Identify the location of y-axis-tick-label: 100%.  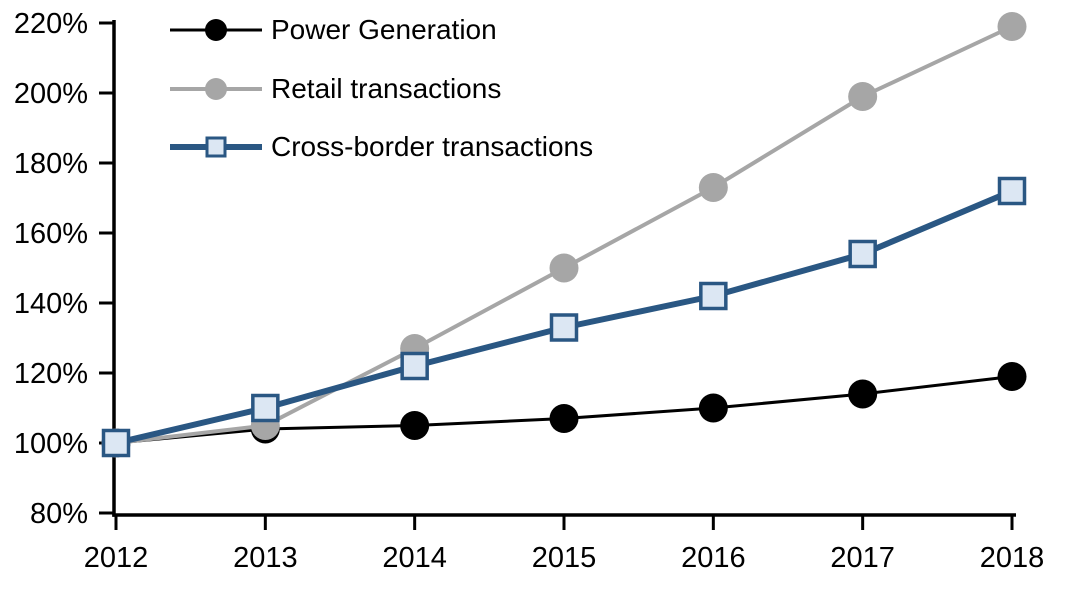
(51, 444).